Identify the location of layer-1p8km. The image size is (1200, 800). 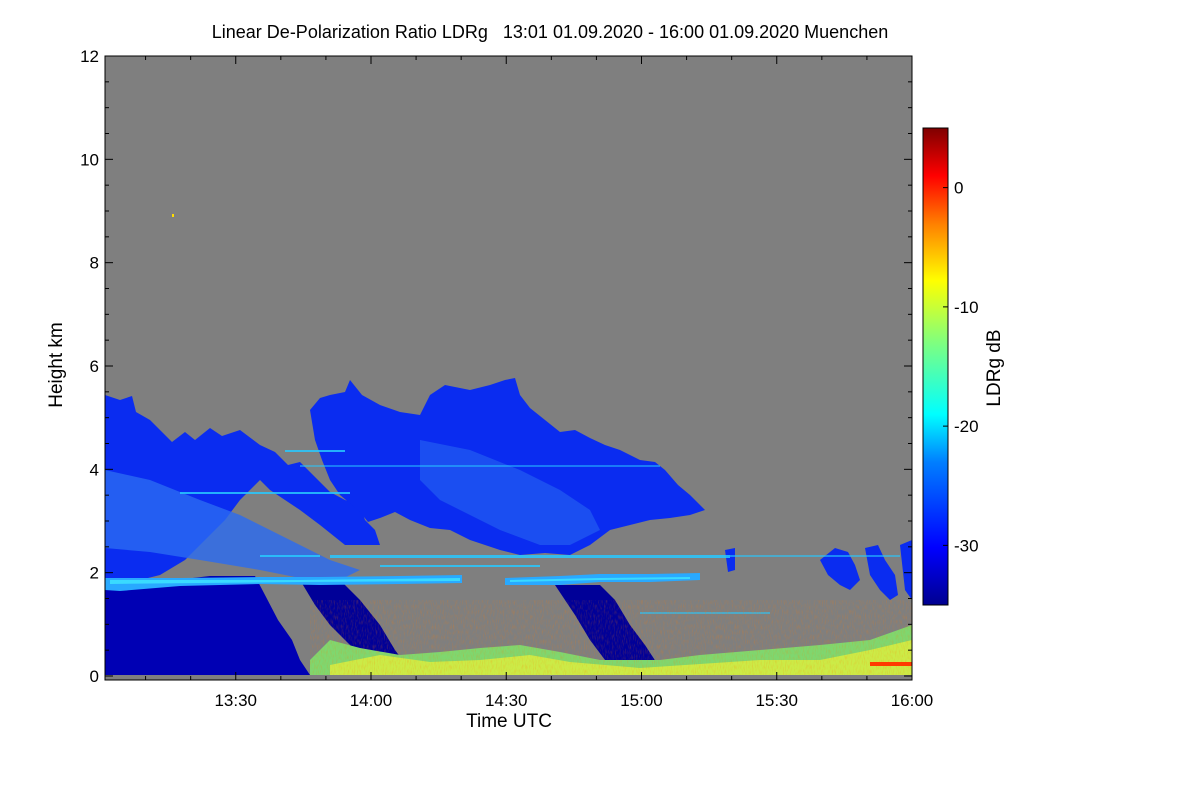
(402, 582).